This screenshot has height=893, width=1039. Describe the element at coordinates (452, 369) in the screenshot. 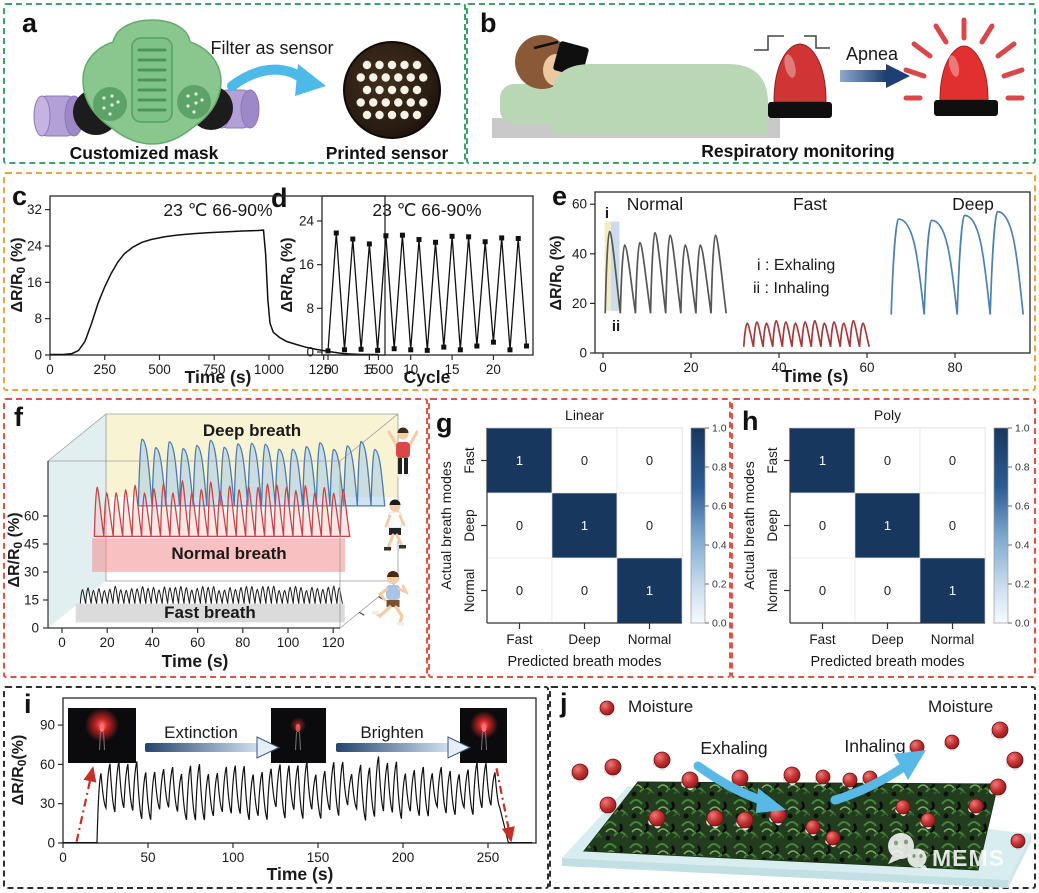

I see `svg-text: 15` at that location.